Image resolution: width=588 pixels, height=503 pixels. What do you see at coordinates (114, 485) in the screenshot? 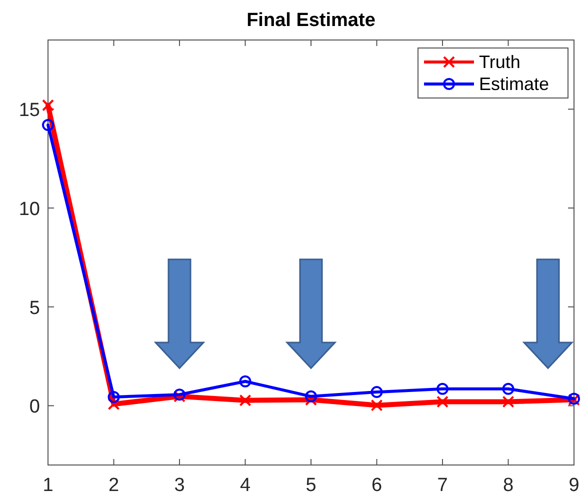
I see `x-tick-label: 2` at bounding box center [114, 485].